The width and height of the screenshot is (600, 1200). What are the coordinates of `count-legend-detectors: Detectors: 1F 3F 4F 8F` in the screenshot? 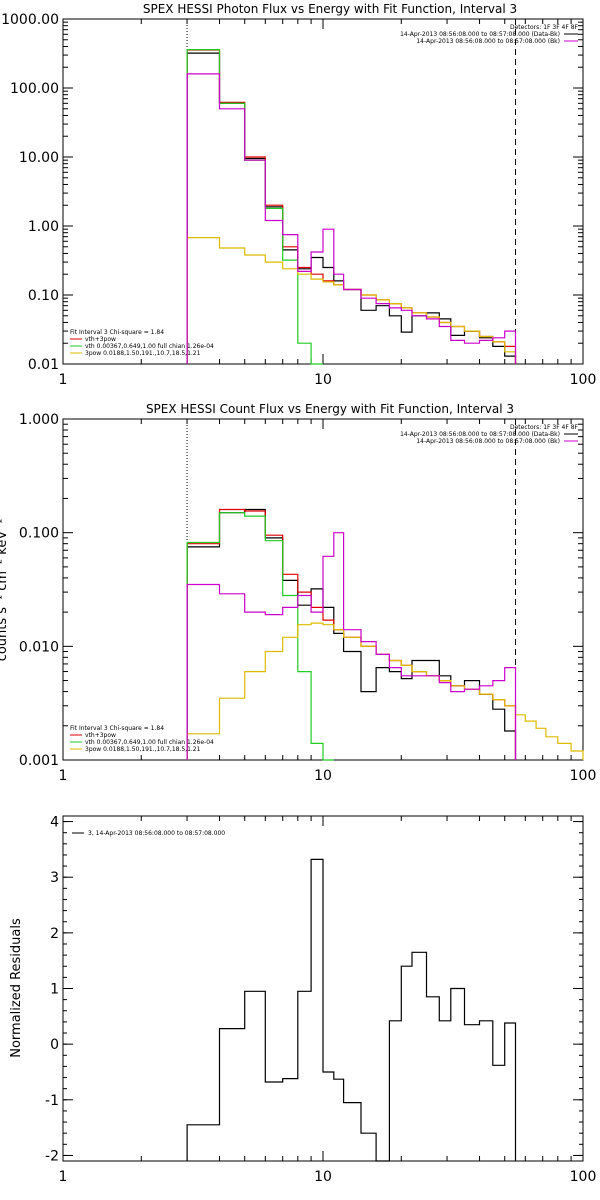 It's located at (544, 427).